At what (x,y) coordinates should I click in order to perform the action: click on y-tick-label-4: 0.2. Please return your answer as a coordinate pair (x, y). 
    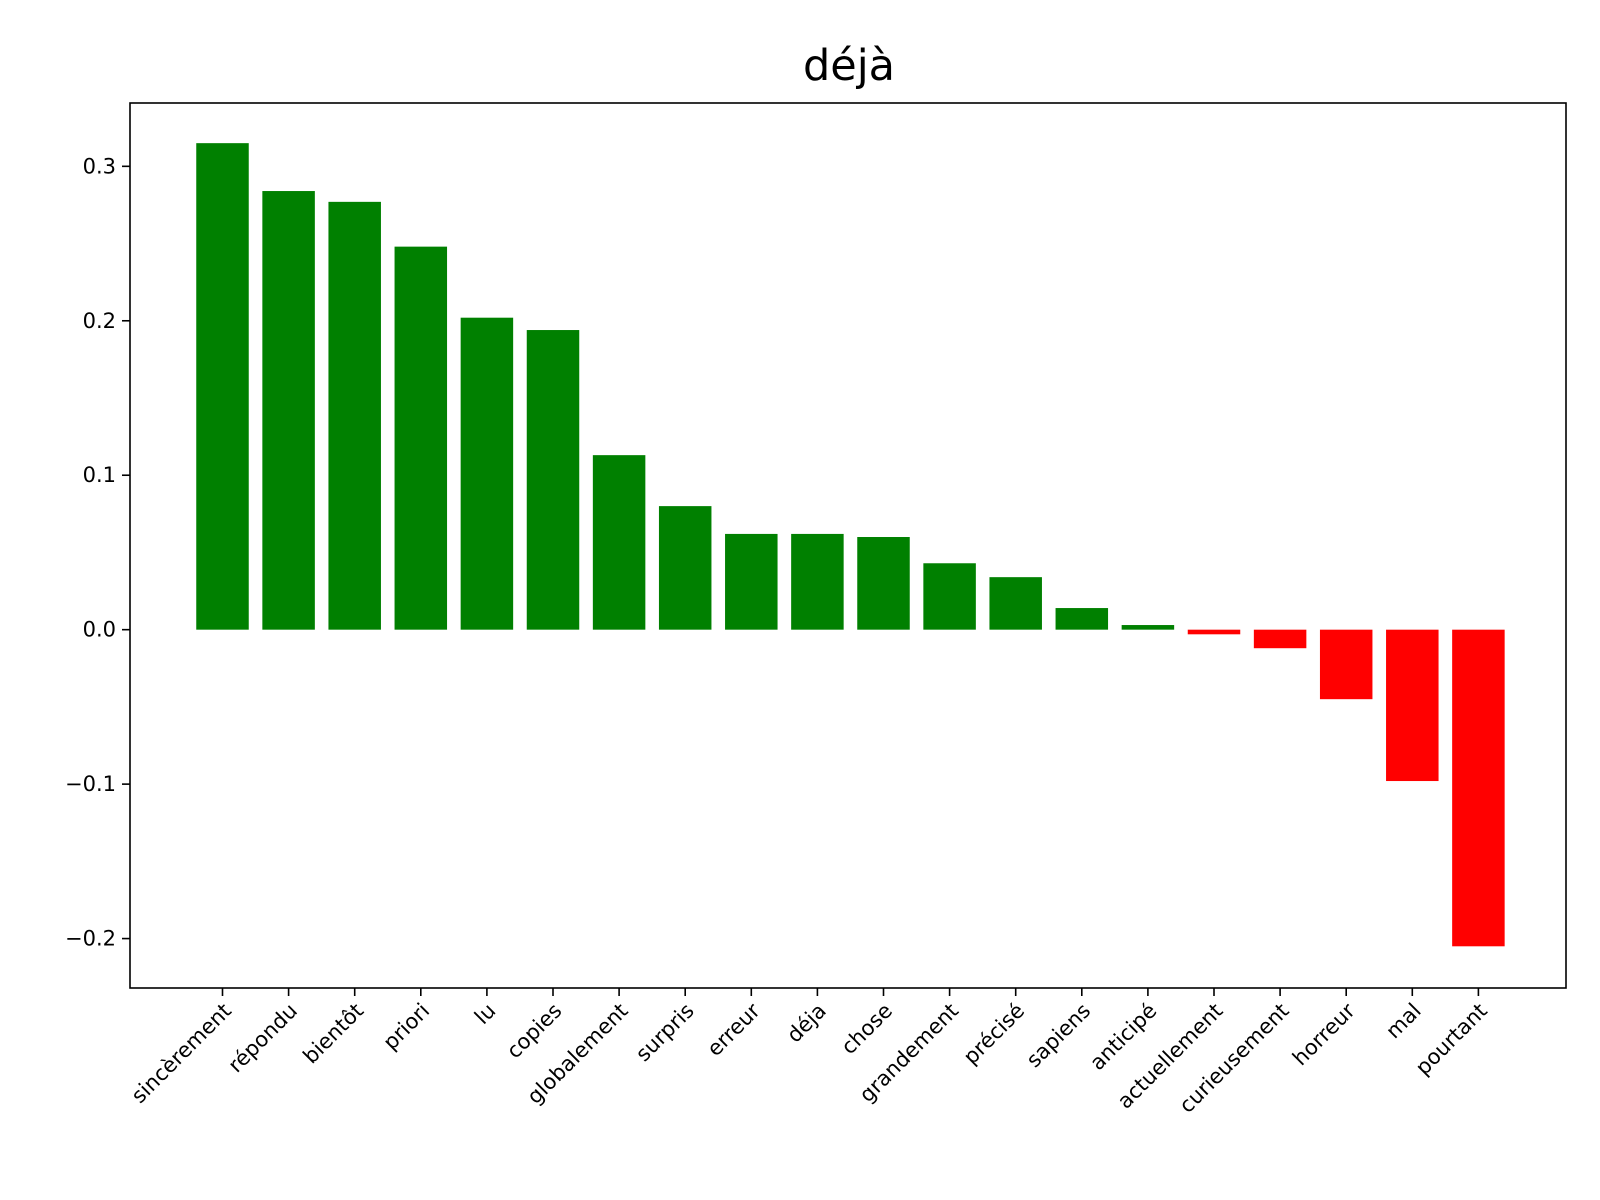
    Looking at the image, I should click on (99, 321).